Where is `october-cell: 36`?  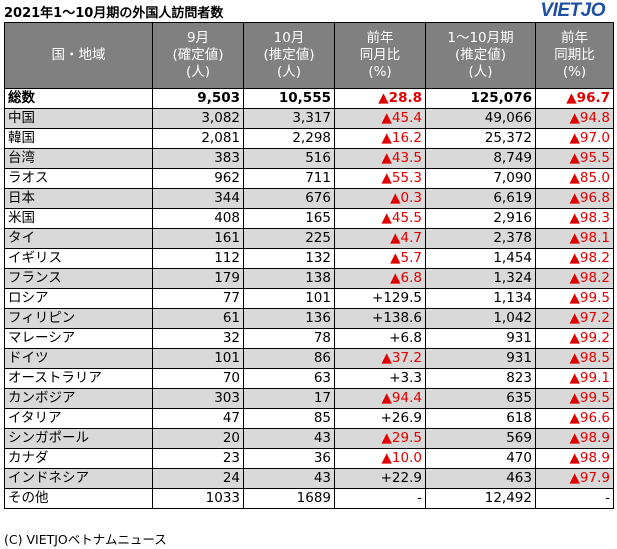 october-cell: 36 is located at coordinates (289, 458).